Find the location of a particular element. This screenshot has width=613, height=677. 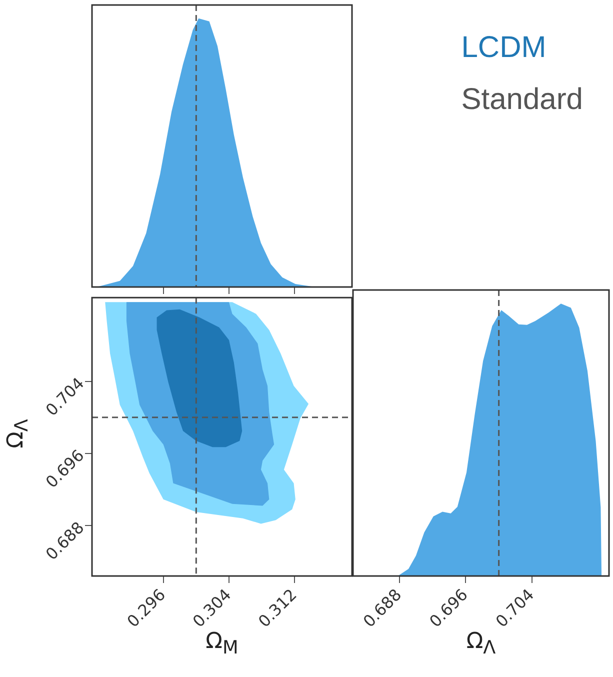

text: LCDM is located at coordinates (504, 48).